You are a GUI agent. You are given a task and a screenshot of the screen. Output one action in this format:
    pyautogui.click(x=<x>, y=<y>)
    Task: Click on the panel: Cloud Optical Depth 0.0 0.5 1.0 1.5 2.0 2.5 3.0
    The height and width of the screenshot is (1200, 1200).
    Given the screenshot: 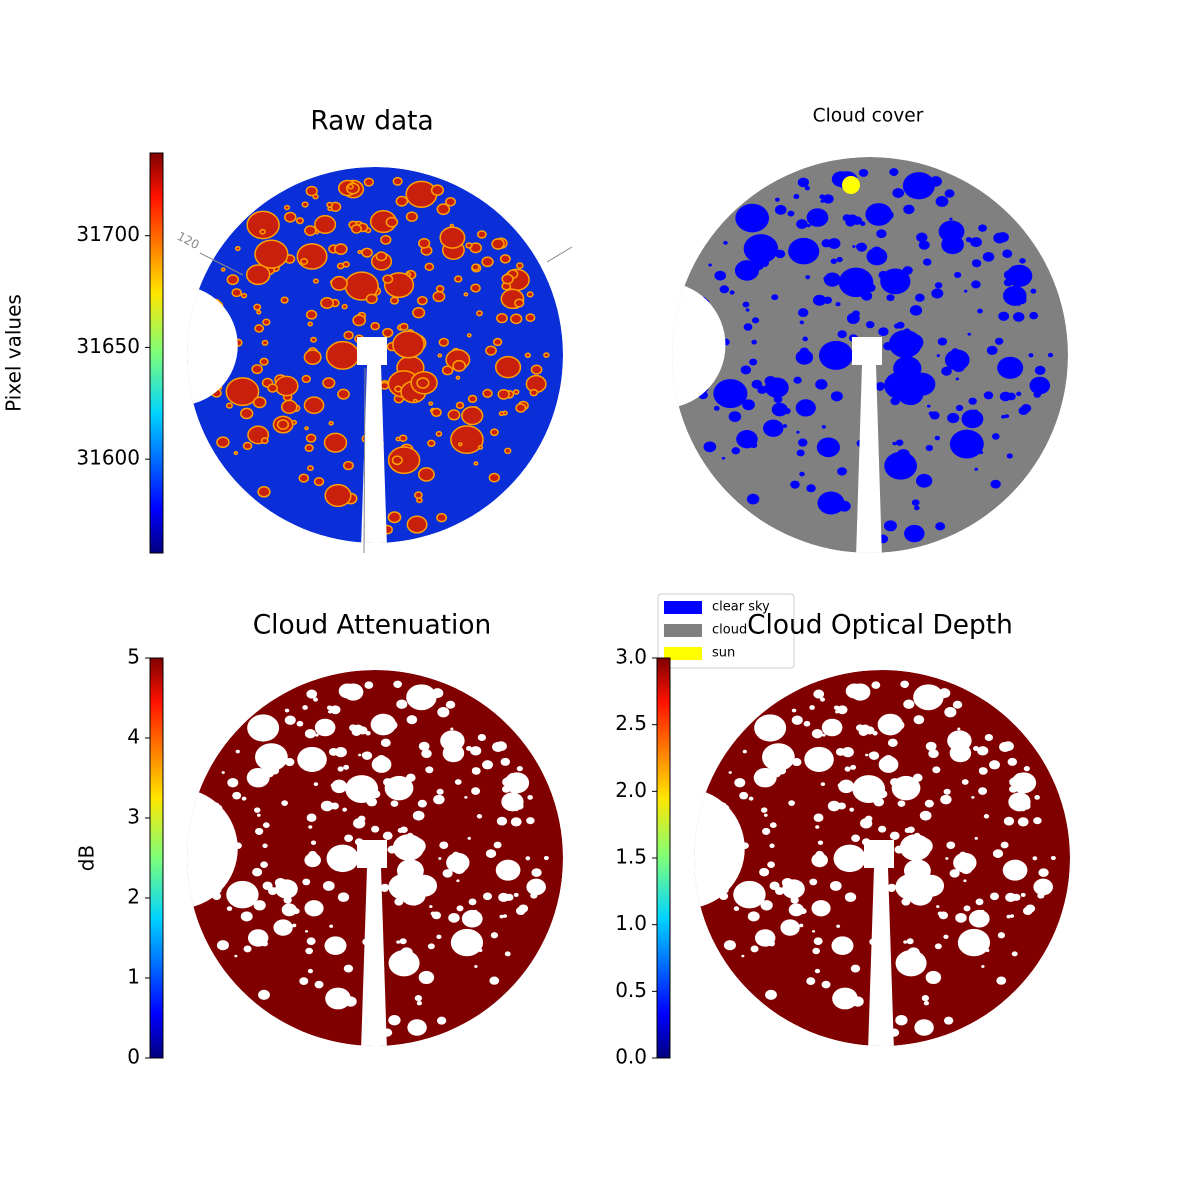 What is the action you would take?
    pyautogui.click(x=842, y=839)
    